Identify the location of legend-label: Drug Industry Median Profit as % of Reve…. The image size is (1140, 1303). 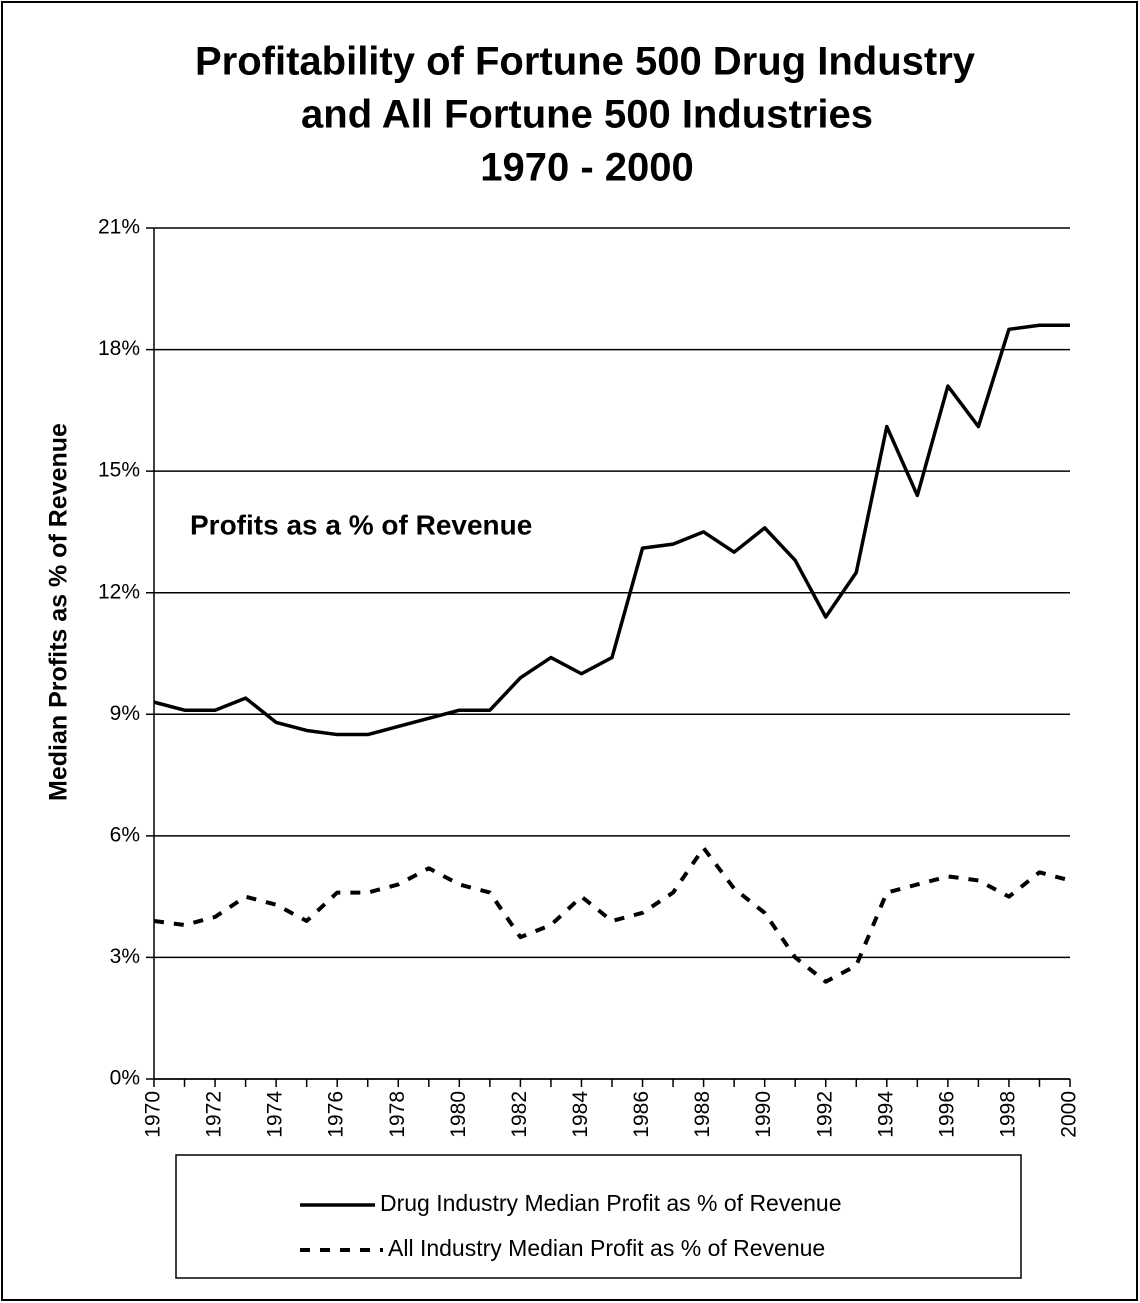
(611, 1203).